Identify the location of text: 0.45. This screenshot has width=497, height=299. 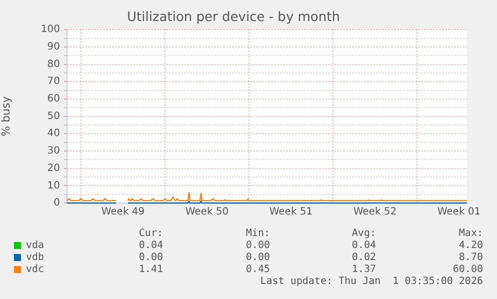
(258, 270).